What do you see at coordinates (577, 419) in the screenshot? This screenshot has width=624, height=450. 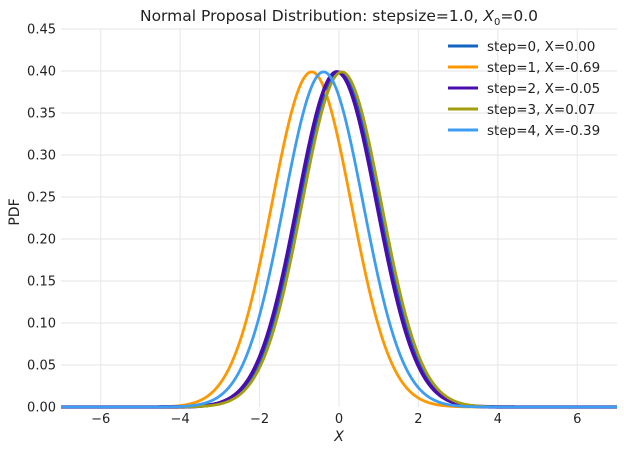 I see `x-tick-label: 6` at bounding box center [577, 419].